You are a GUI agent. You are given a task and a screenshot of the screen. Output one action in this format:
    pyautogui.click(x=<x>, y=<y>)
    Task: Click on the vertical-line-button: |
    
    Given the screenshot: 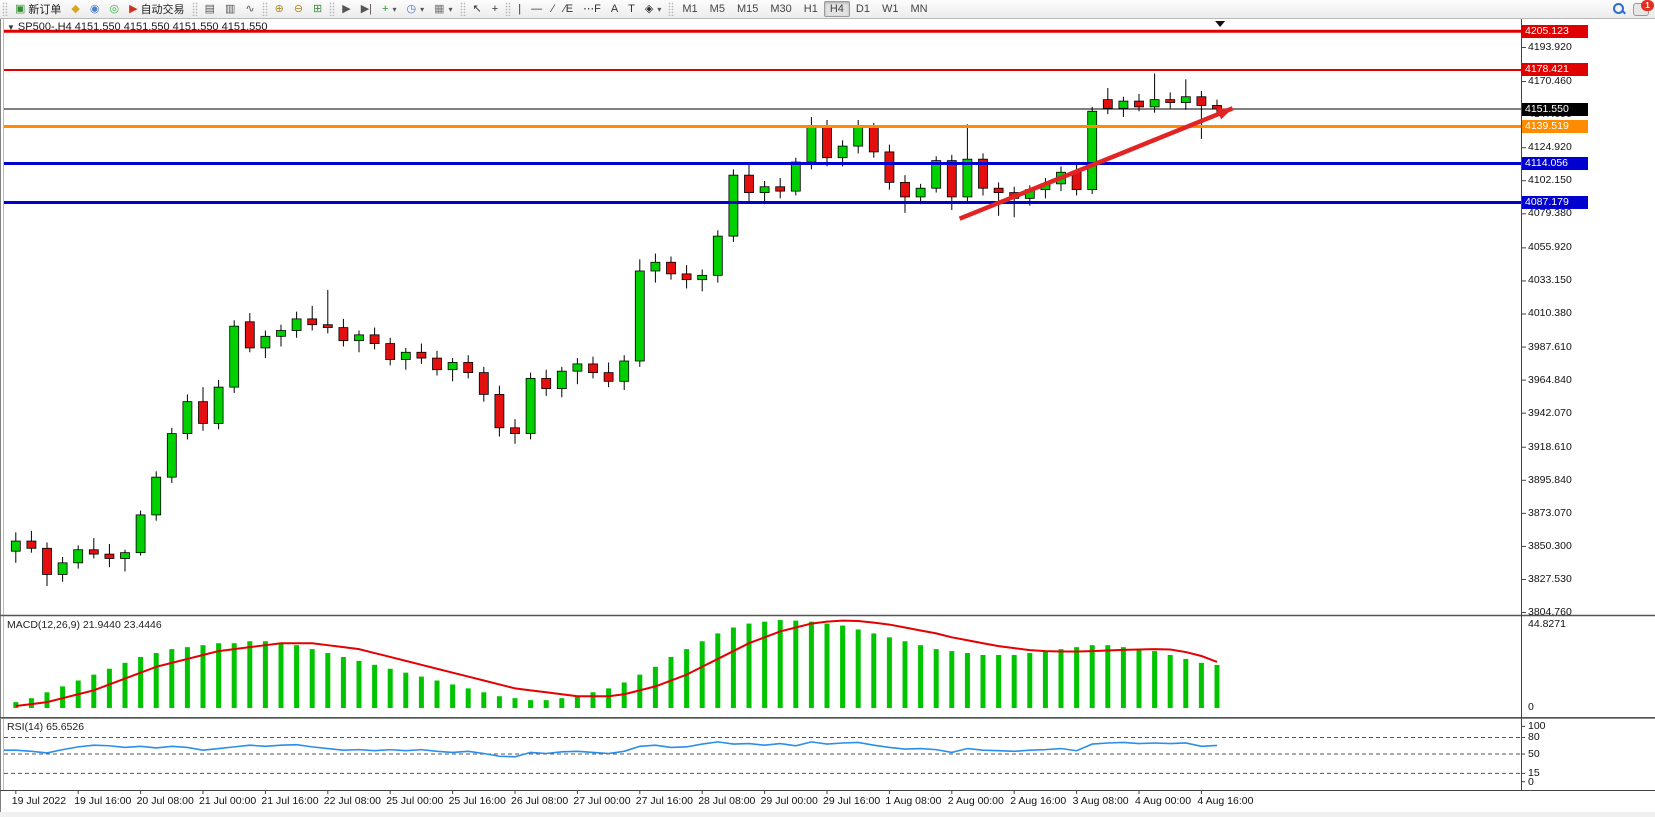 What is the action you would take?
    pyautogui.click(x=519, y=9)
    